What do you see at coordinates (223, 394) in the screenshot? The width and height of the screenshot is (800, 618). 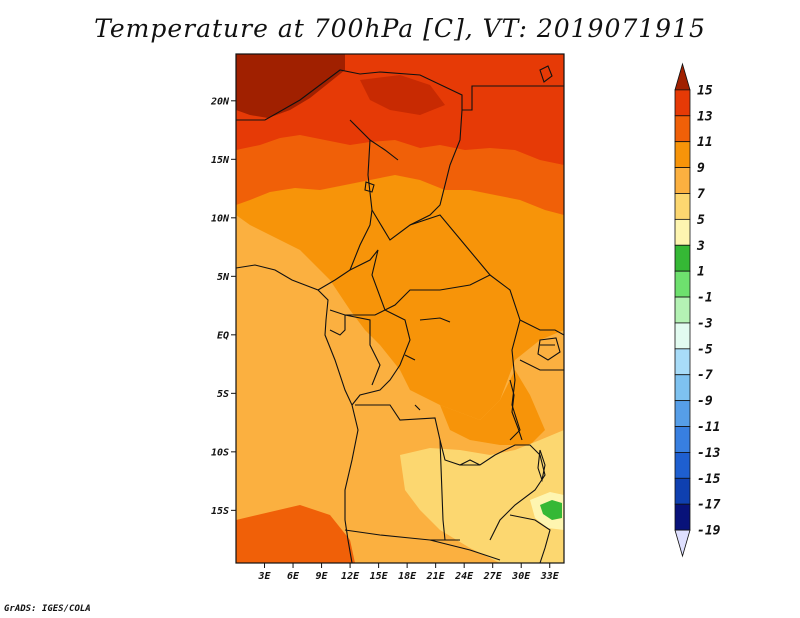 I see `lat-tick-label: 5S` at bounding box center [223, 394].